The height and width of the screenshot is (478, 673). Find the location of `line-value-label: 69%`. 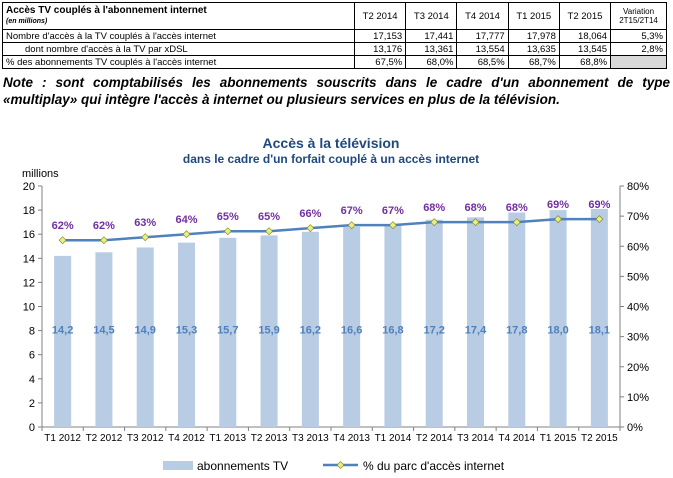

line-value-label: 69% is located at coordinates (558, 205).